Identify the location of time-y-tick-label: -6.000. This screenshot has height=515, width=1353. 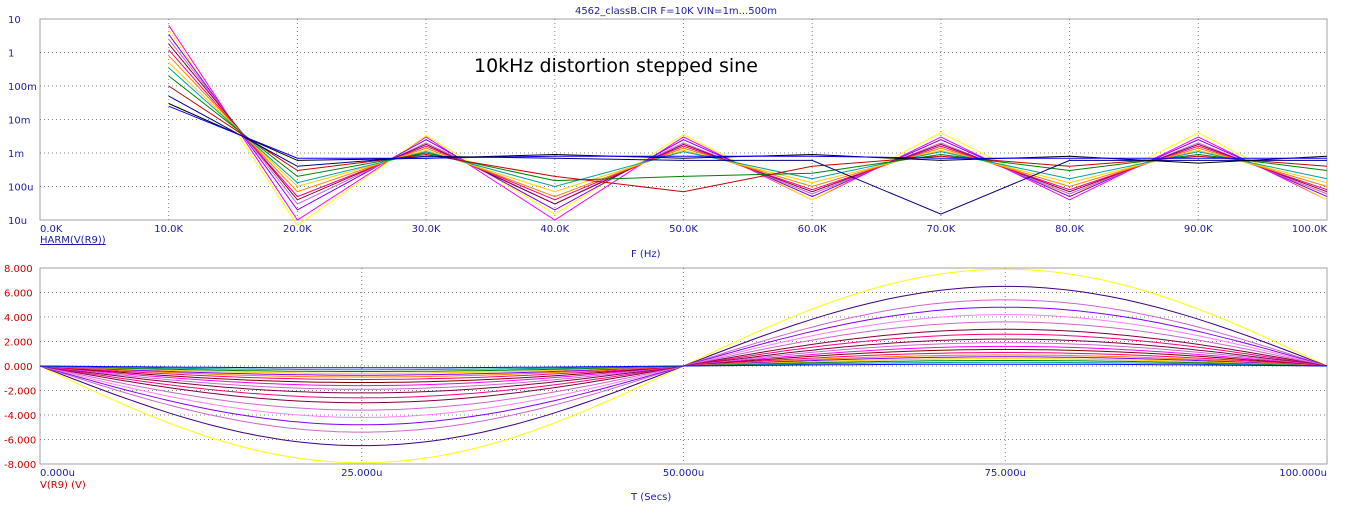
(20, 441).